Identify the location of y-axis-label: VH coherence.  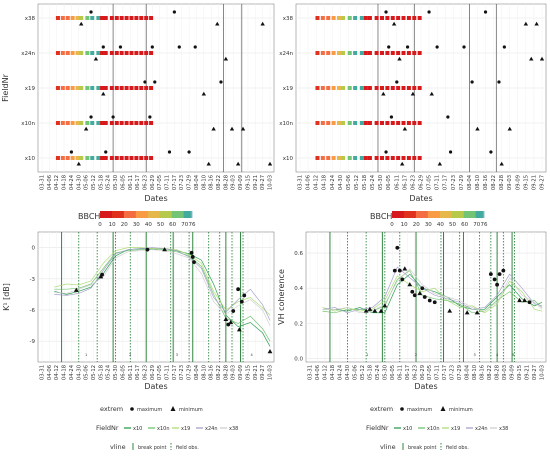
(281, 297).